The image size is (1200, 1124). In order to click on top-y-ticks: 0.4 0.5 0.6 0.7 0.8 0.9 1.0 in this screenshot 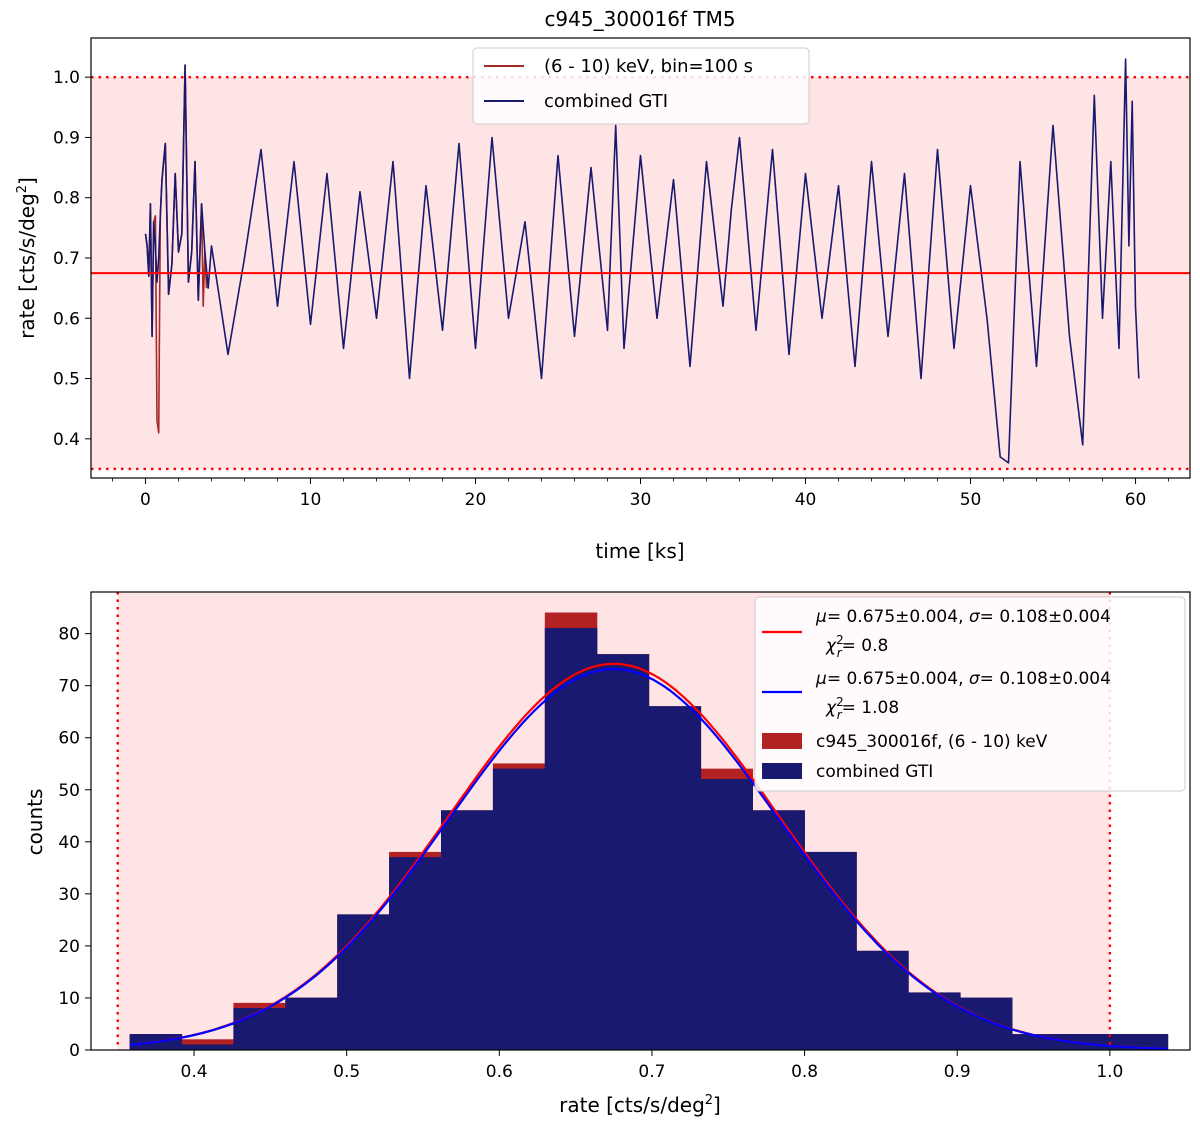, I will do `click(72, 259)`.